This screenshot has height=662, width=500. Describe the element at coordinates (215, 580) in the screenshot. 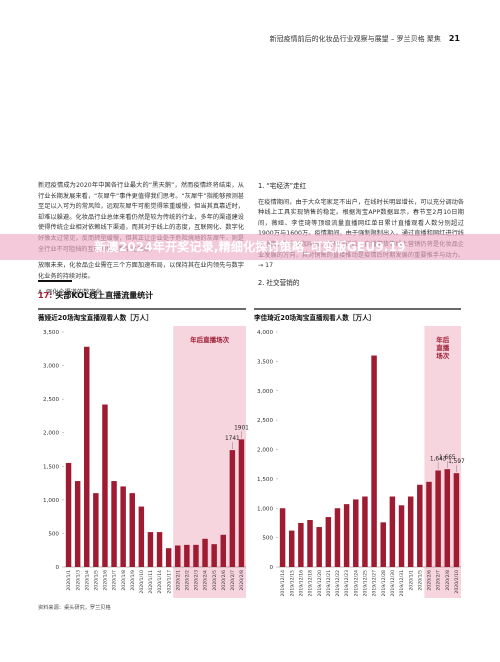

I see `x-tick-label: 2020/2/5` at that location.